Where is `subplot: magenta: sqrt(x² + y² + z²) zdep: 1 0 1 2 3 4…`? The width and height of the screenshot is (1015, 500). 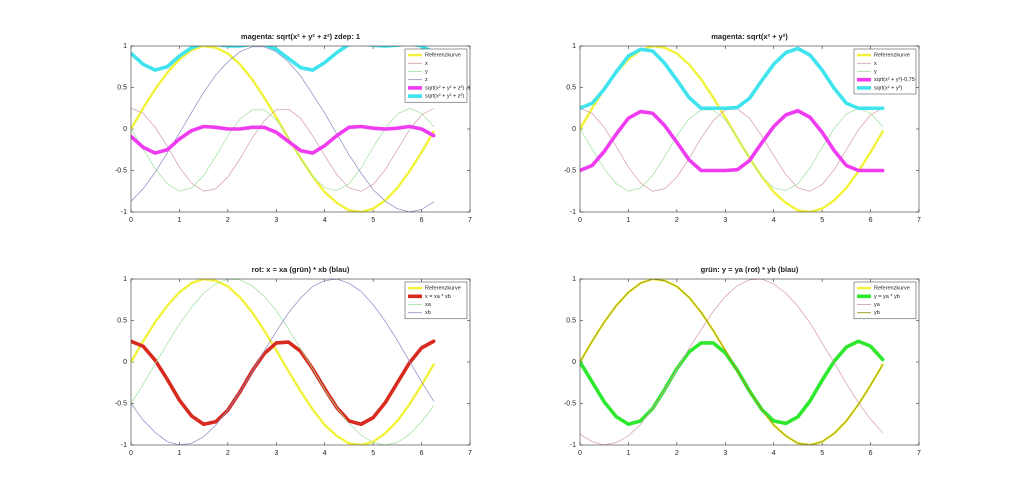
subplot: magenta: sqrt(x² + y² + z²) zdep: 1 0 1 2 3 4… is located at coordinates (293, 128).